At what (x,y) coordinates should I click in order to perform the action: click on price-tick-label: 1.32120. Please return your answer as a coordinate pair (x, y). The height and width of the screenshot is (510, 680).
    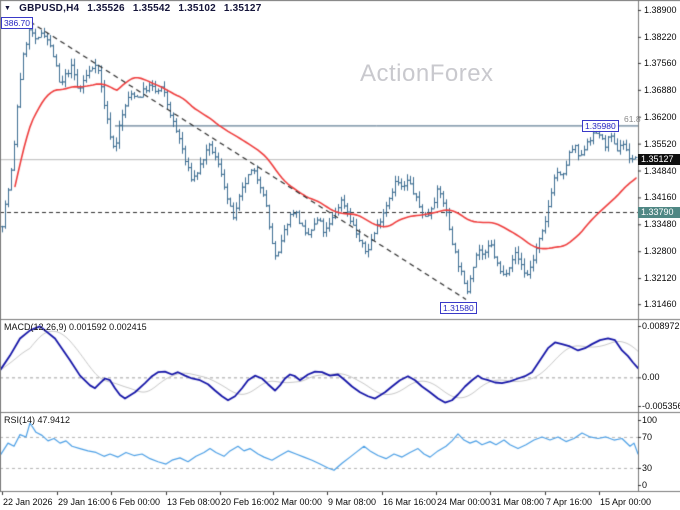
    Looking at the image, I should click on (660, 278).